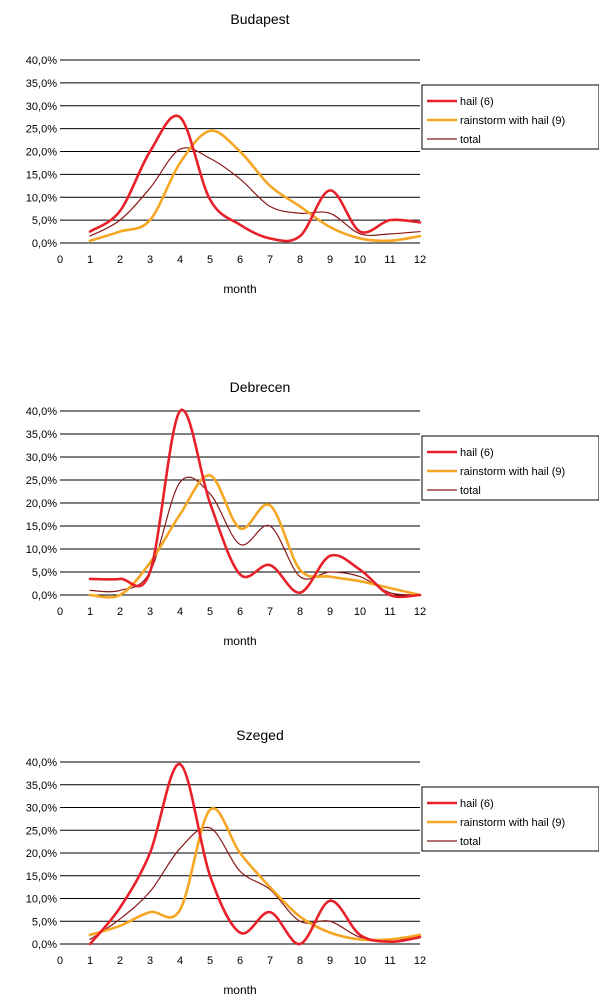 The height and width of the screenshot is (1002, 599). I want to click on chart-title: Szeged, so click(259, 735).